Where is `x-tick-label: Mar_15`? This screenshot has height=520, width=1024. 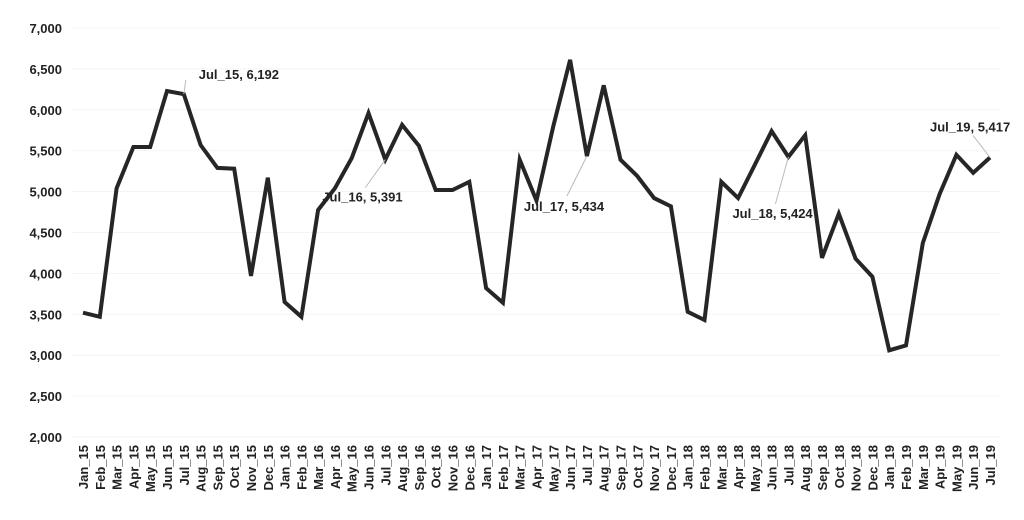 x-tick-label: Mar_15 is located at coordinates (117, 467).